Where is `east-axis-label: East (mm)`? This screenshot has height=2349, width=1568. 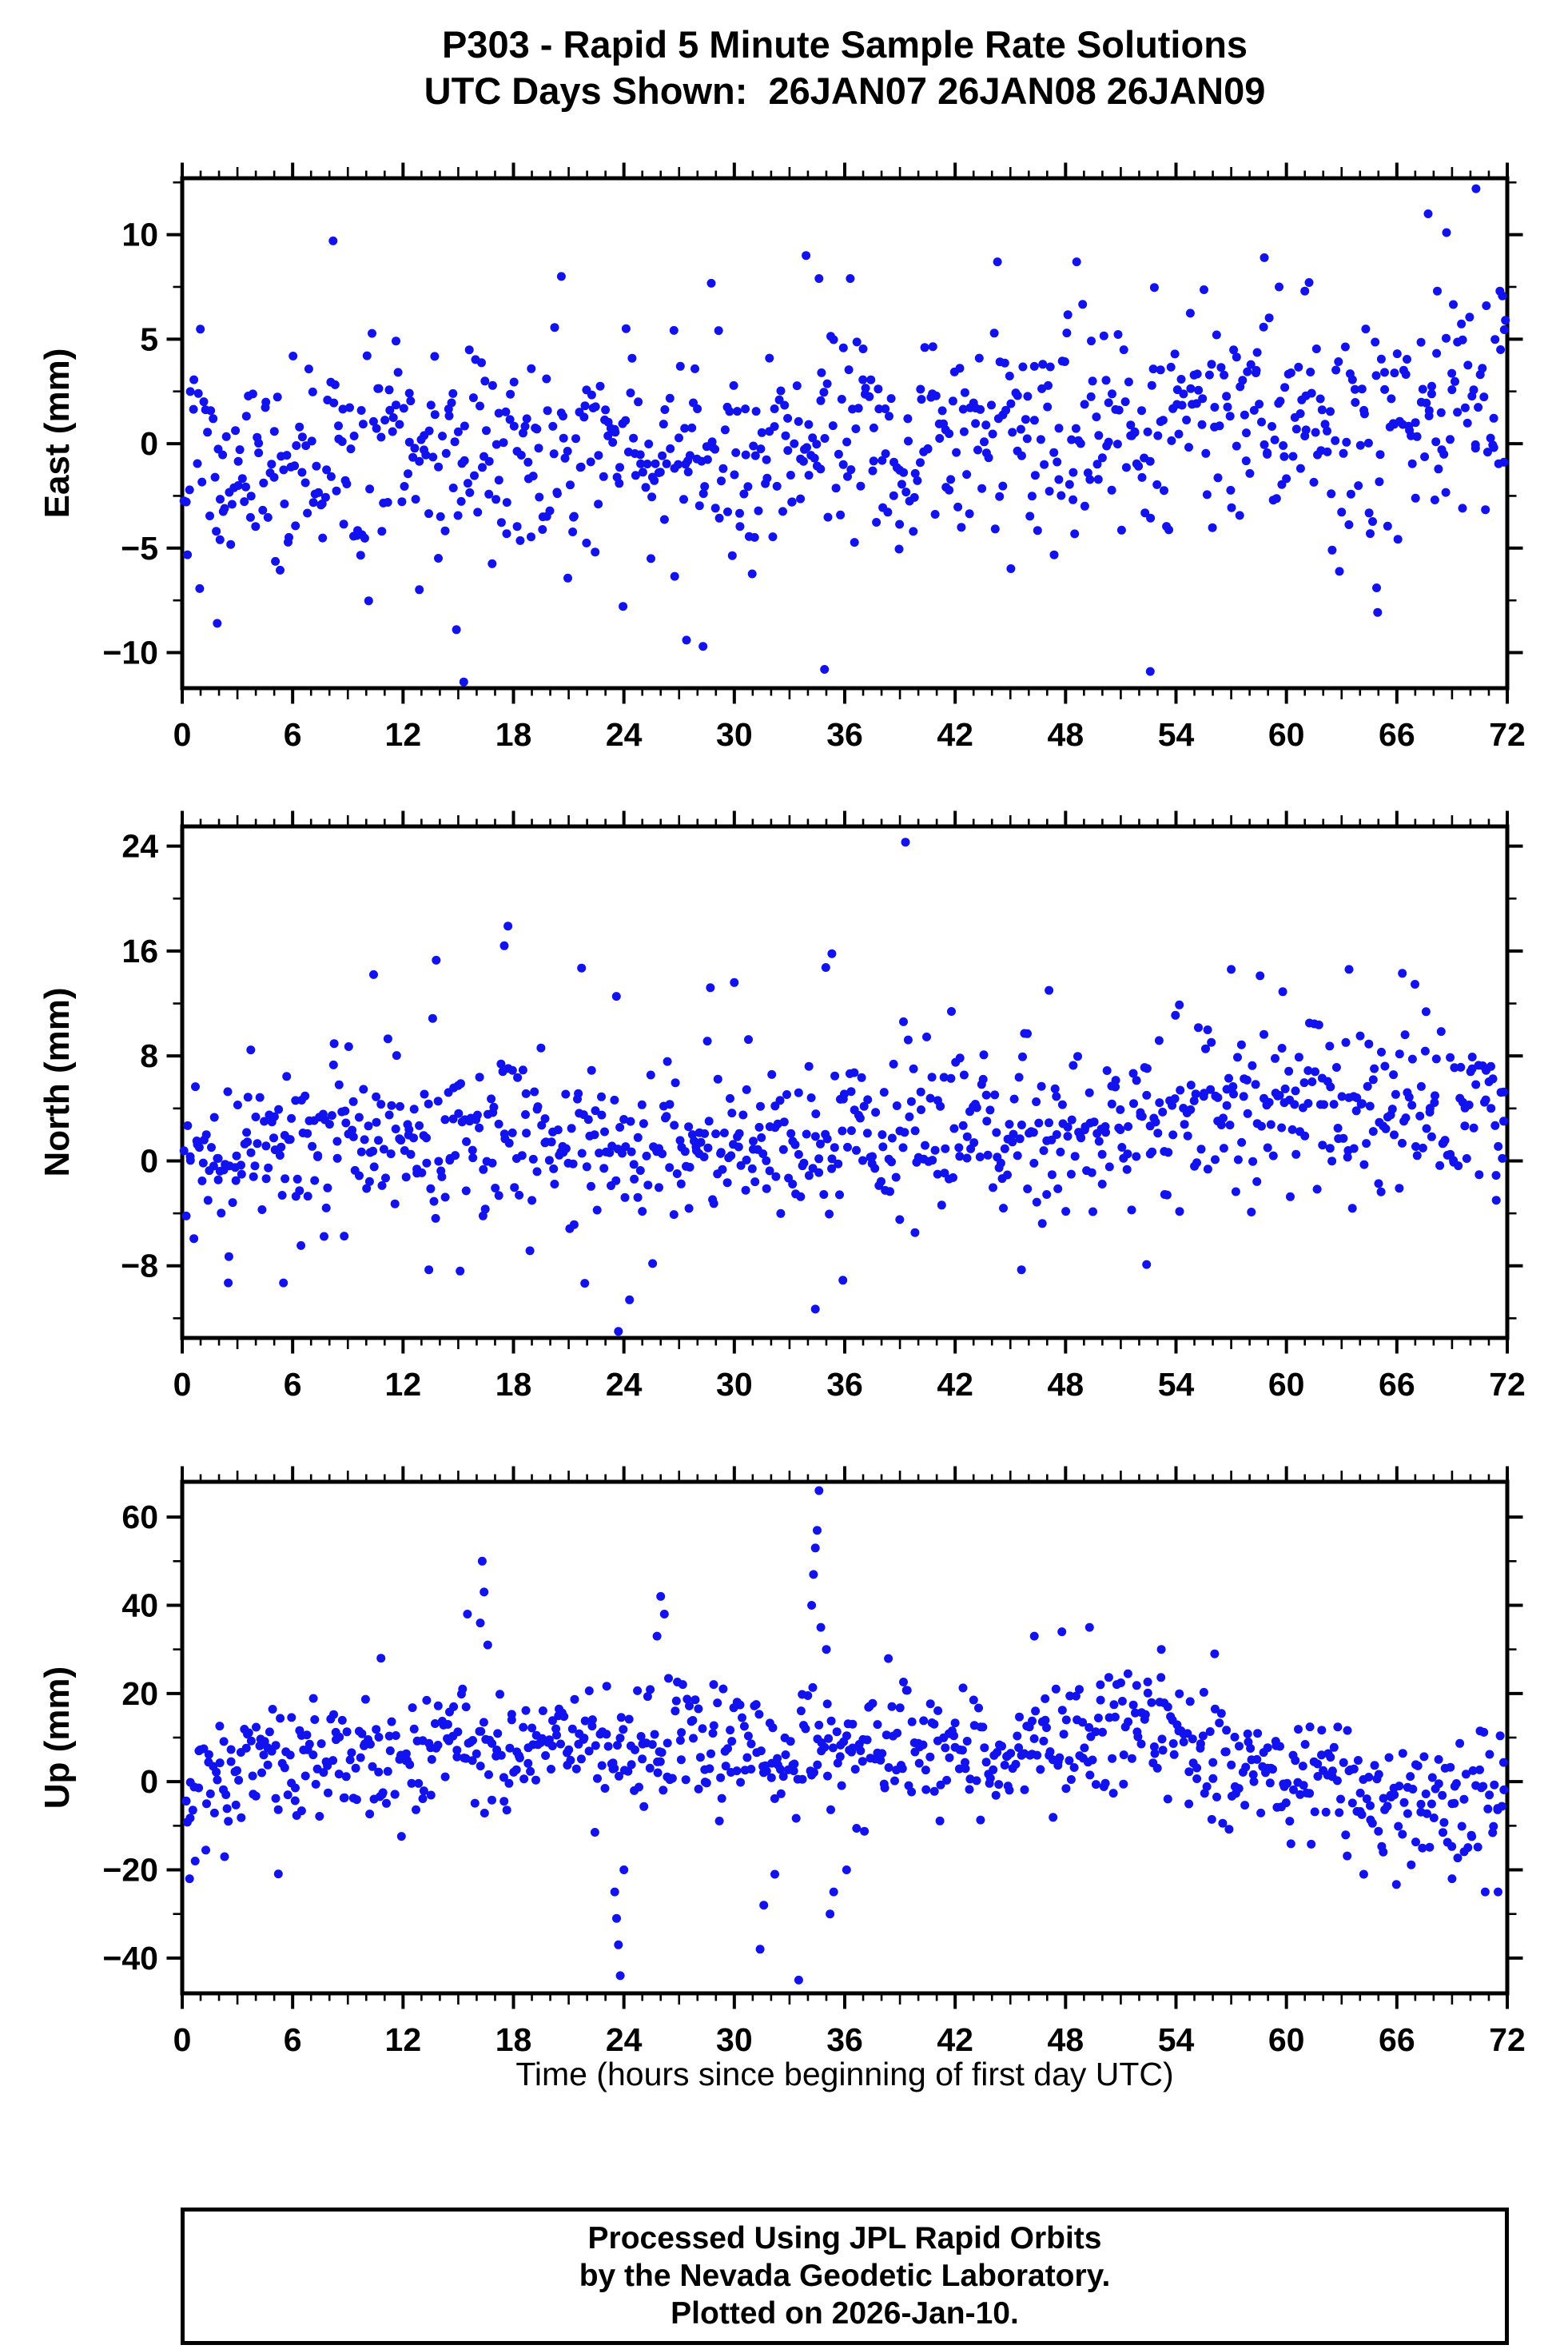 east-axis-label: East (mm) is located at coordinates (57, 434).